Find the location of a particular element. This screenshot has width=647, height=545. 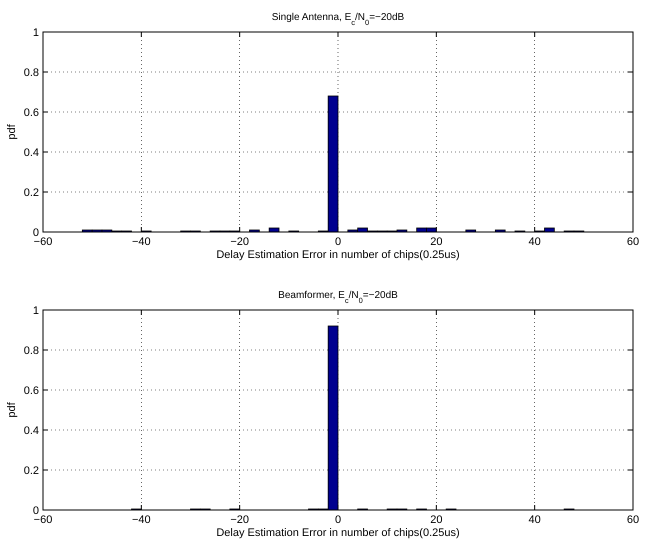

chart-title: Beamformer, E$_{c}$/N$_{0}$=−20dB is located at coordinates (338, 297).